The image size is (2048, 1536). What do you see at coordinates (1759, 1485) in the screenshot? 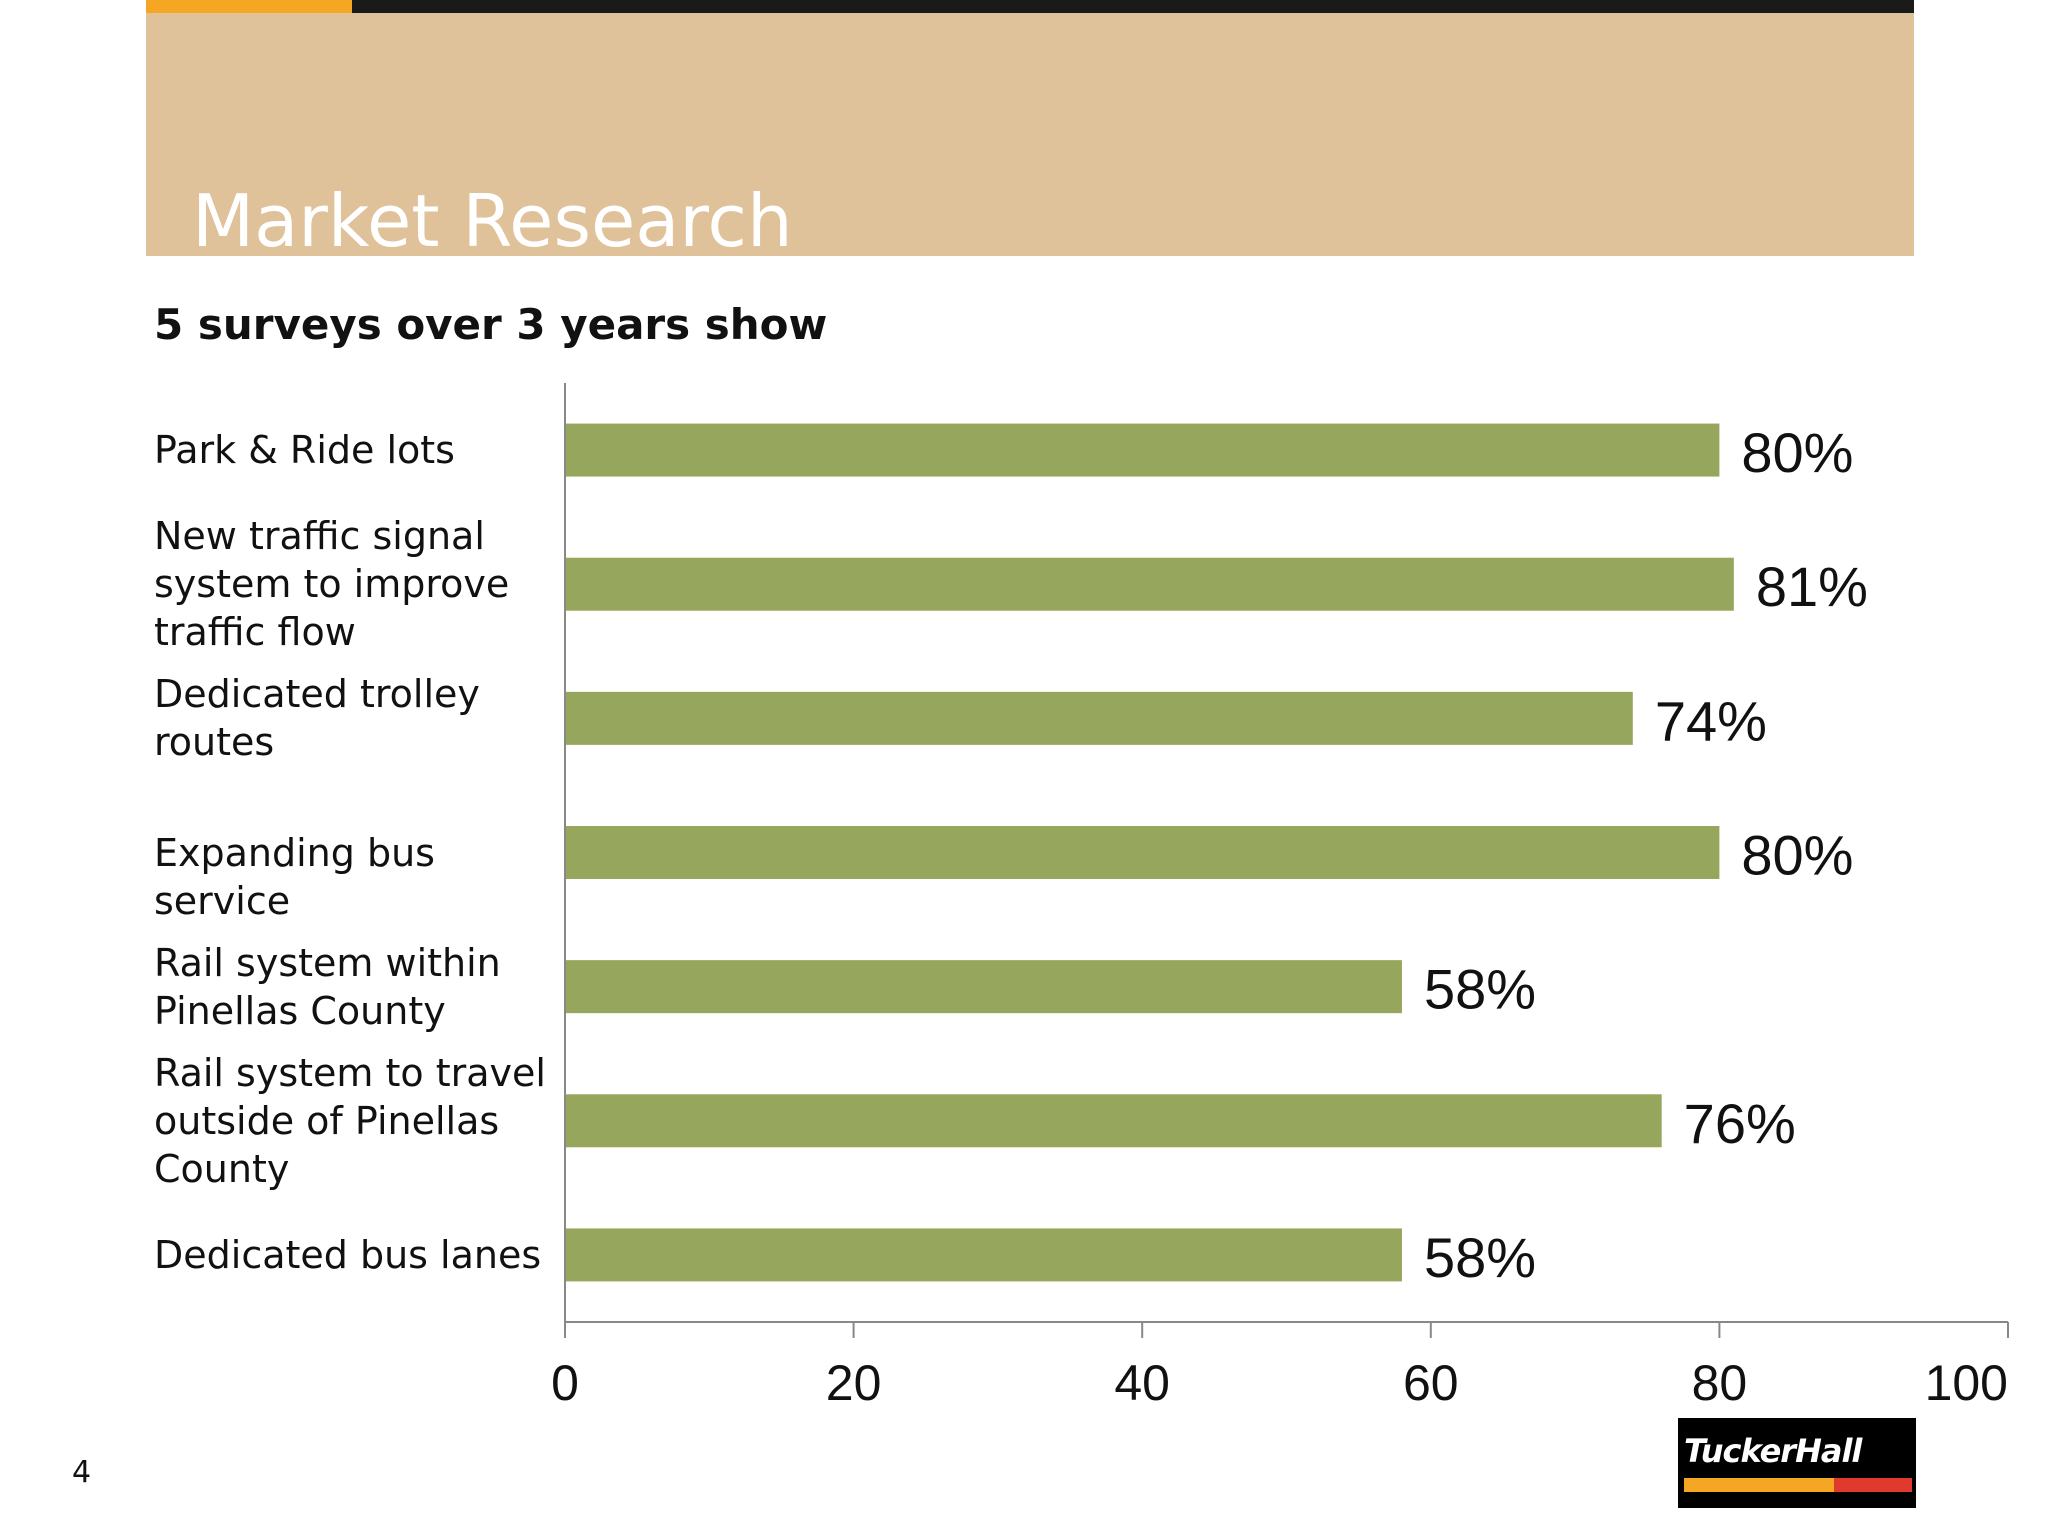
I see `logo-stripe-orange` at bounding box center [1759, 1485].